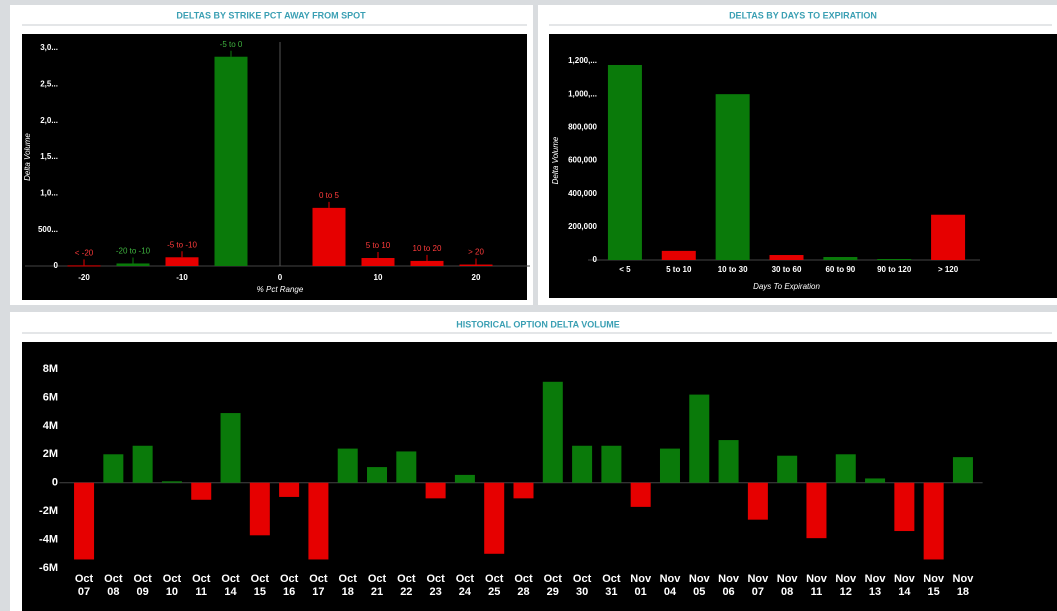 The height and width of the screenshot is (611, 1057). What do you see at coordinates (816, 585) in the screenshot?
I see `x-tick-label: Nov 11` at bounding box center [816, 585].